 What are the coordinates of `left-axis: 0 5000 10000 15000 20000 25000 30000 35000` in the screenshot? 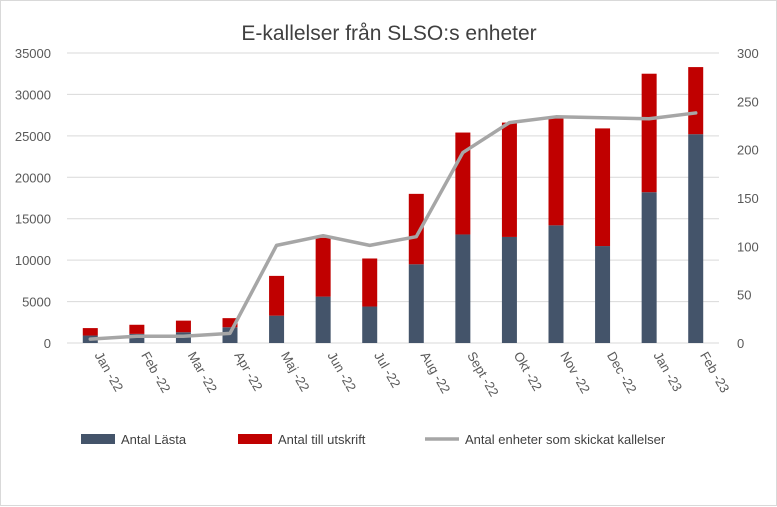 It's located at (33, 198).